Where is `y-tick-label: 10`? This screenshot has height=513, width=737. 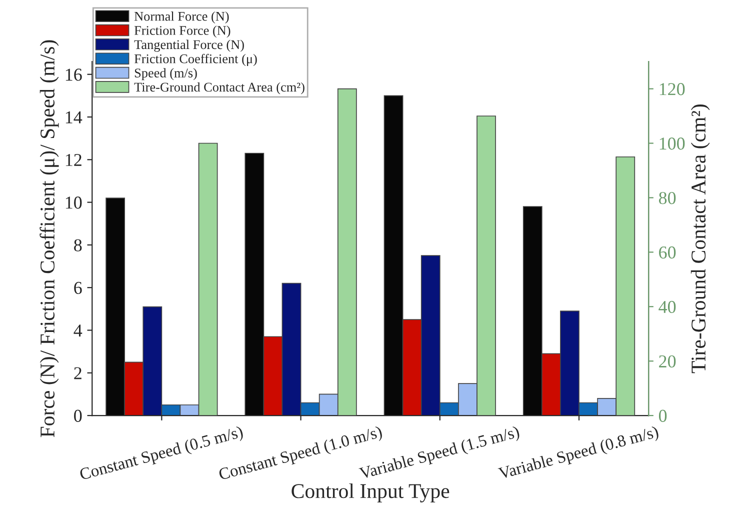
y-tick-label: 10 is located at coordinates (74, 202).